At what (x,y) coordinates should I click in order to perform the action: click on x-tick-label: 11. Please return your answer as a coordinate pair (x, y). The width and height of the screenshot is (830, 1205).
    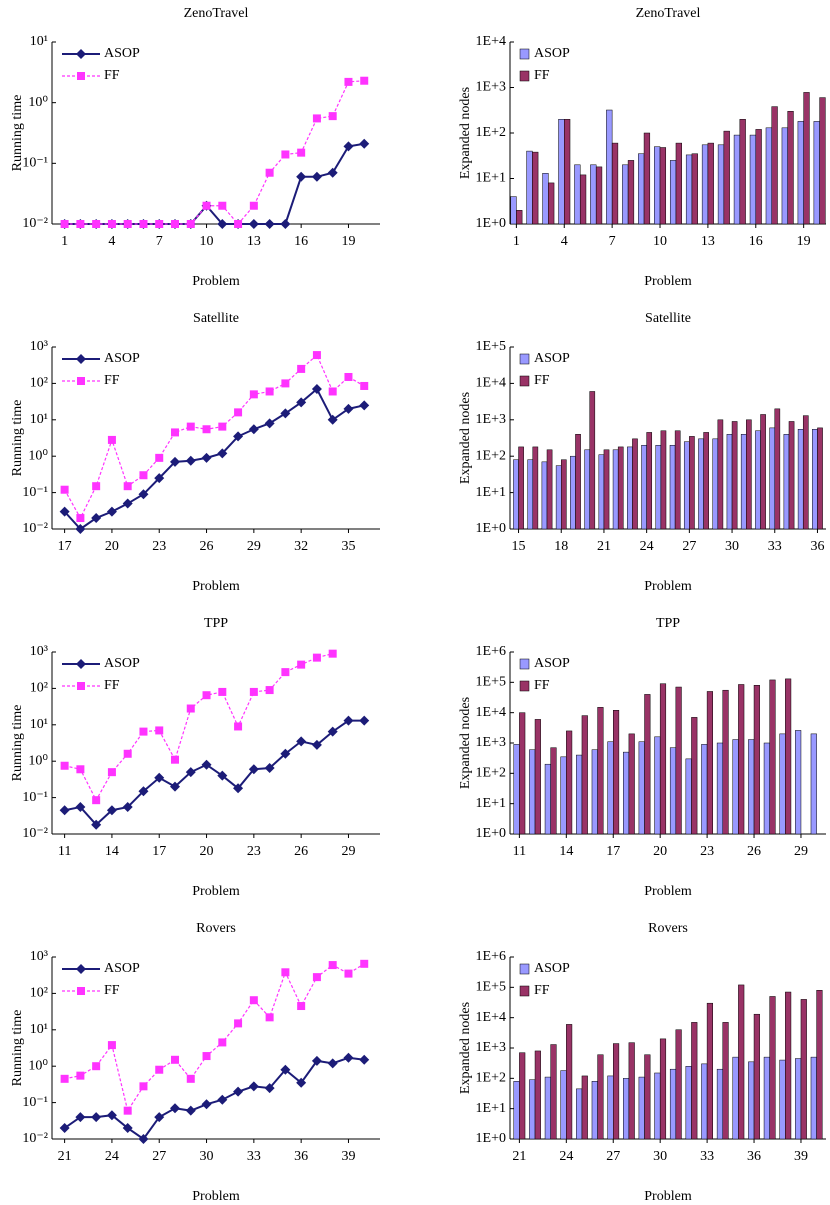
    Looking at the image, I should click on (64, 851).